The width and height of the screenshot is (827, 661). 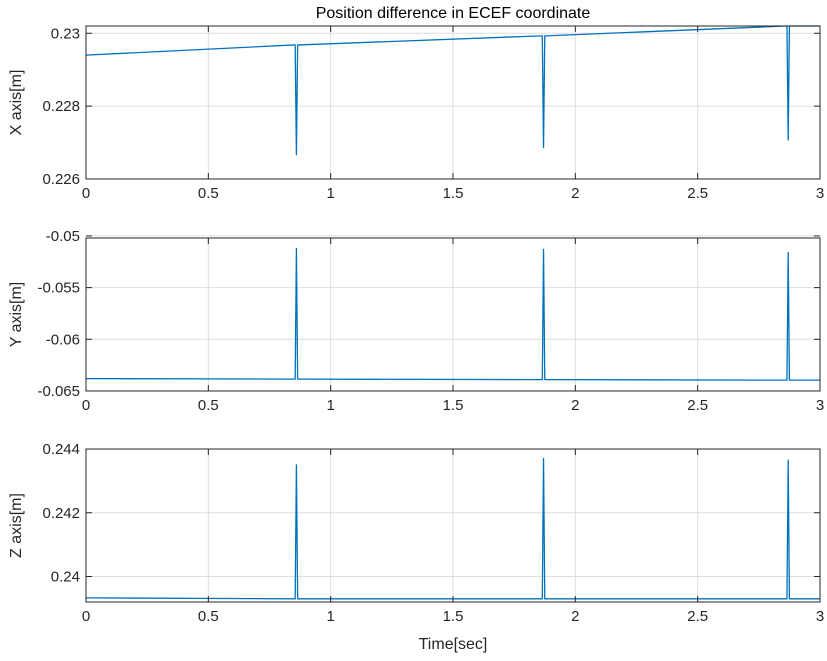 What do you see at coordinates (58, 288) in the screenshot?
I see `y-tick-label: -0.055` at bounding box center [58, 288].